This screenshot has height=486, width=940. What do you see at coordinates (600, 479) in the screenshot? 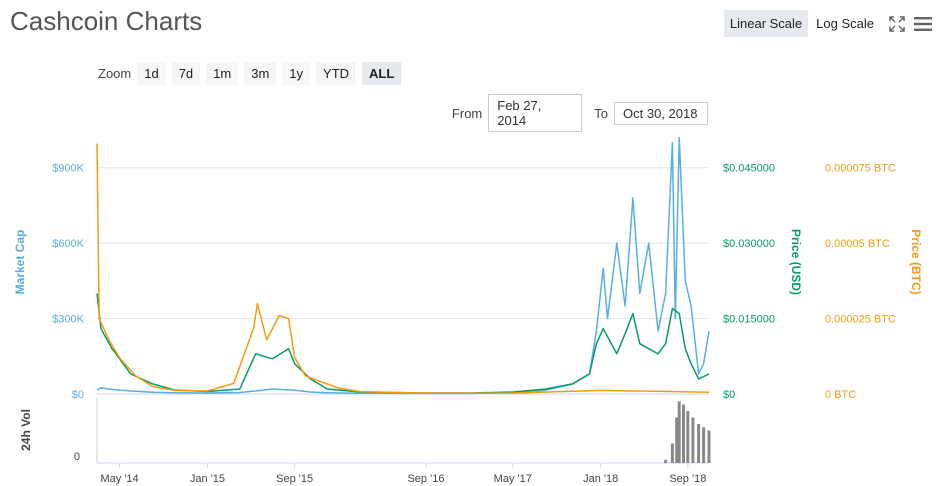
I see `x-tick-label: Jan '18` at bounding box center [600, 479].